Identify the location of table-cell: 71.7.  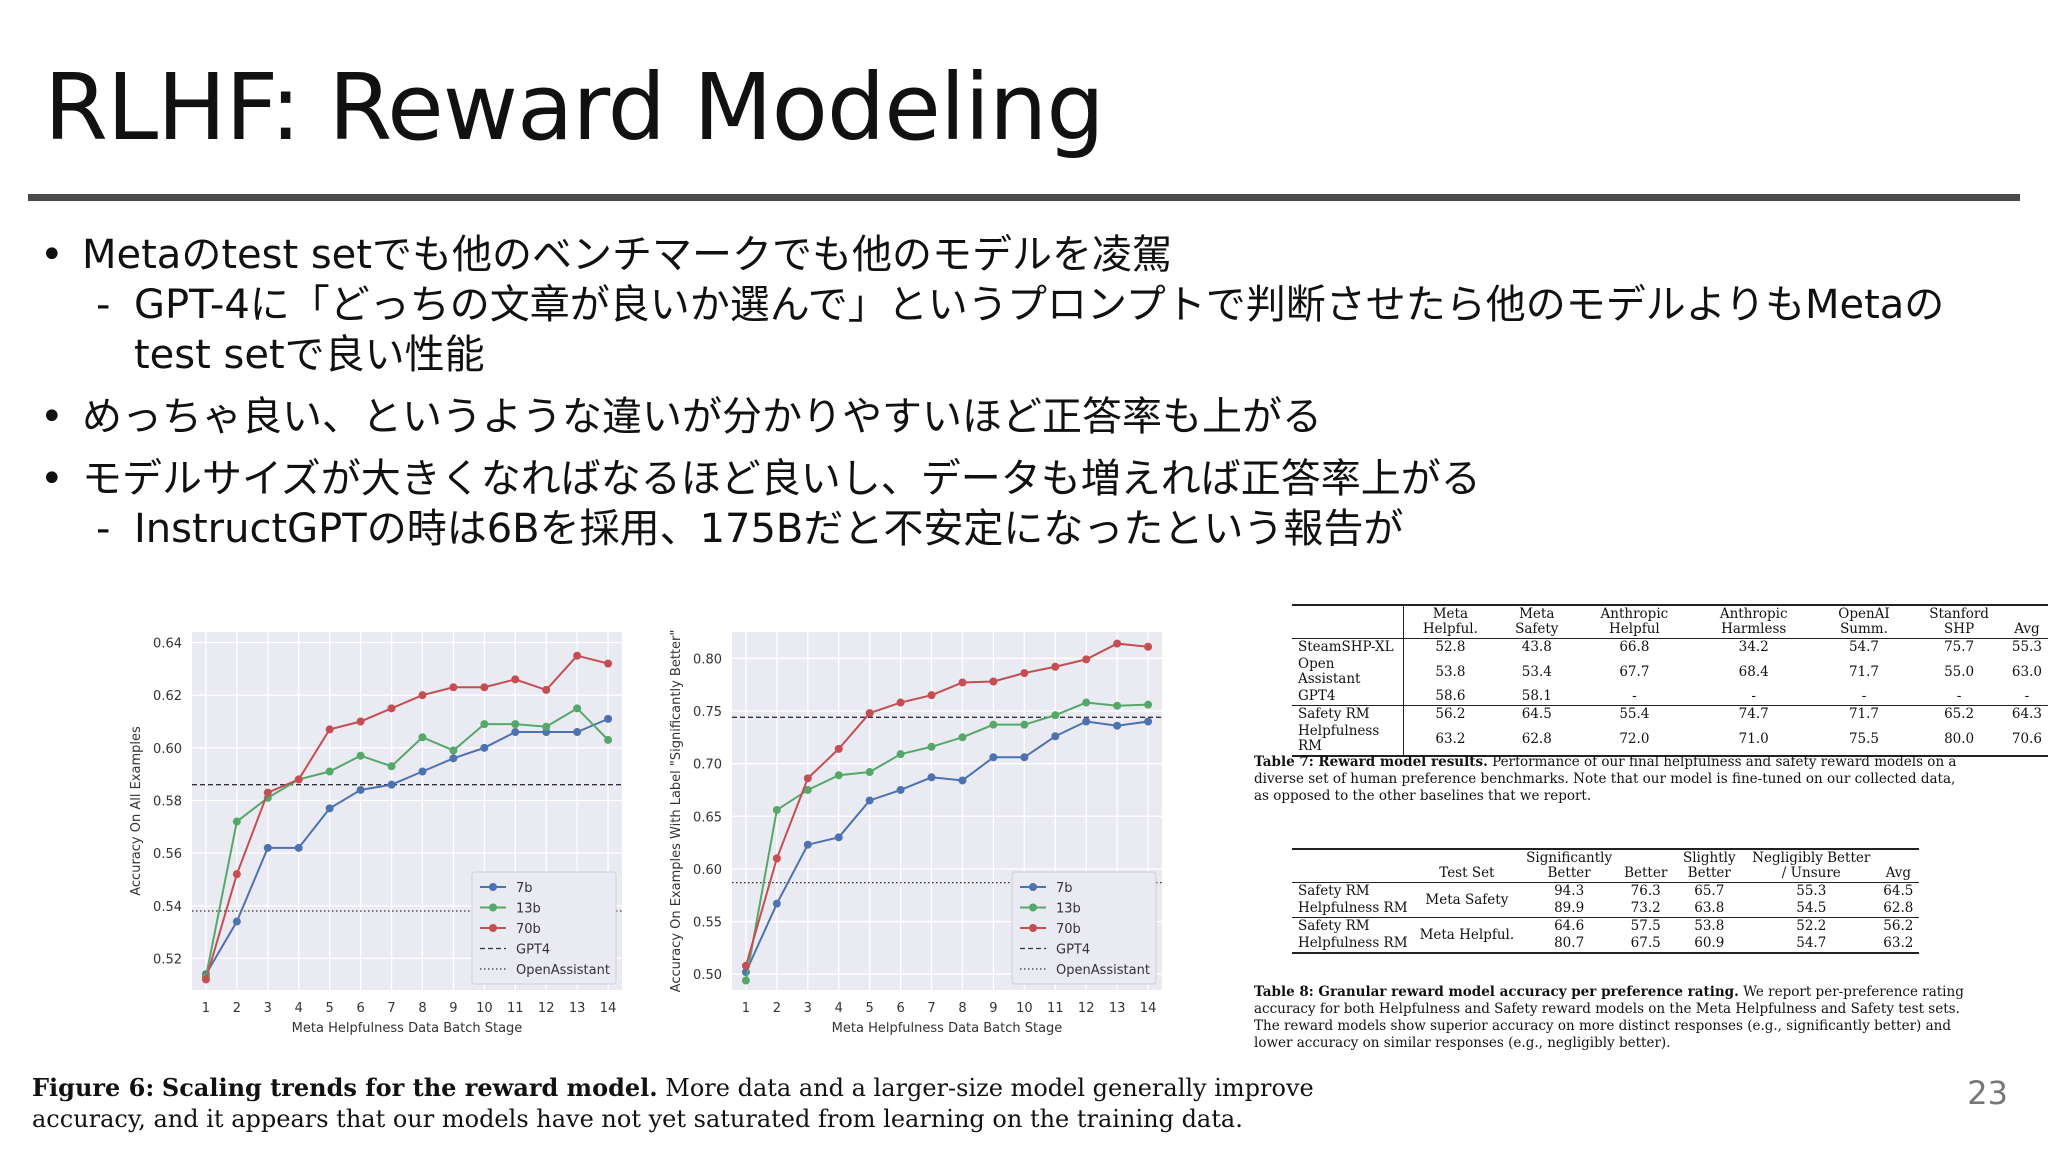
(1864, 714).